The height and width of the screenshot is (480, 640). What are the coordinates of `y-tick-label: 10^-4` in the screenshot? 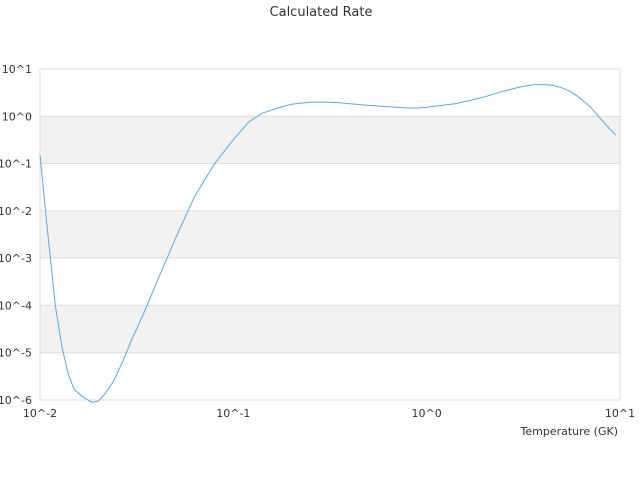 It's located at (16, 305).